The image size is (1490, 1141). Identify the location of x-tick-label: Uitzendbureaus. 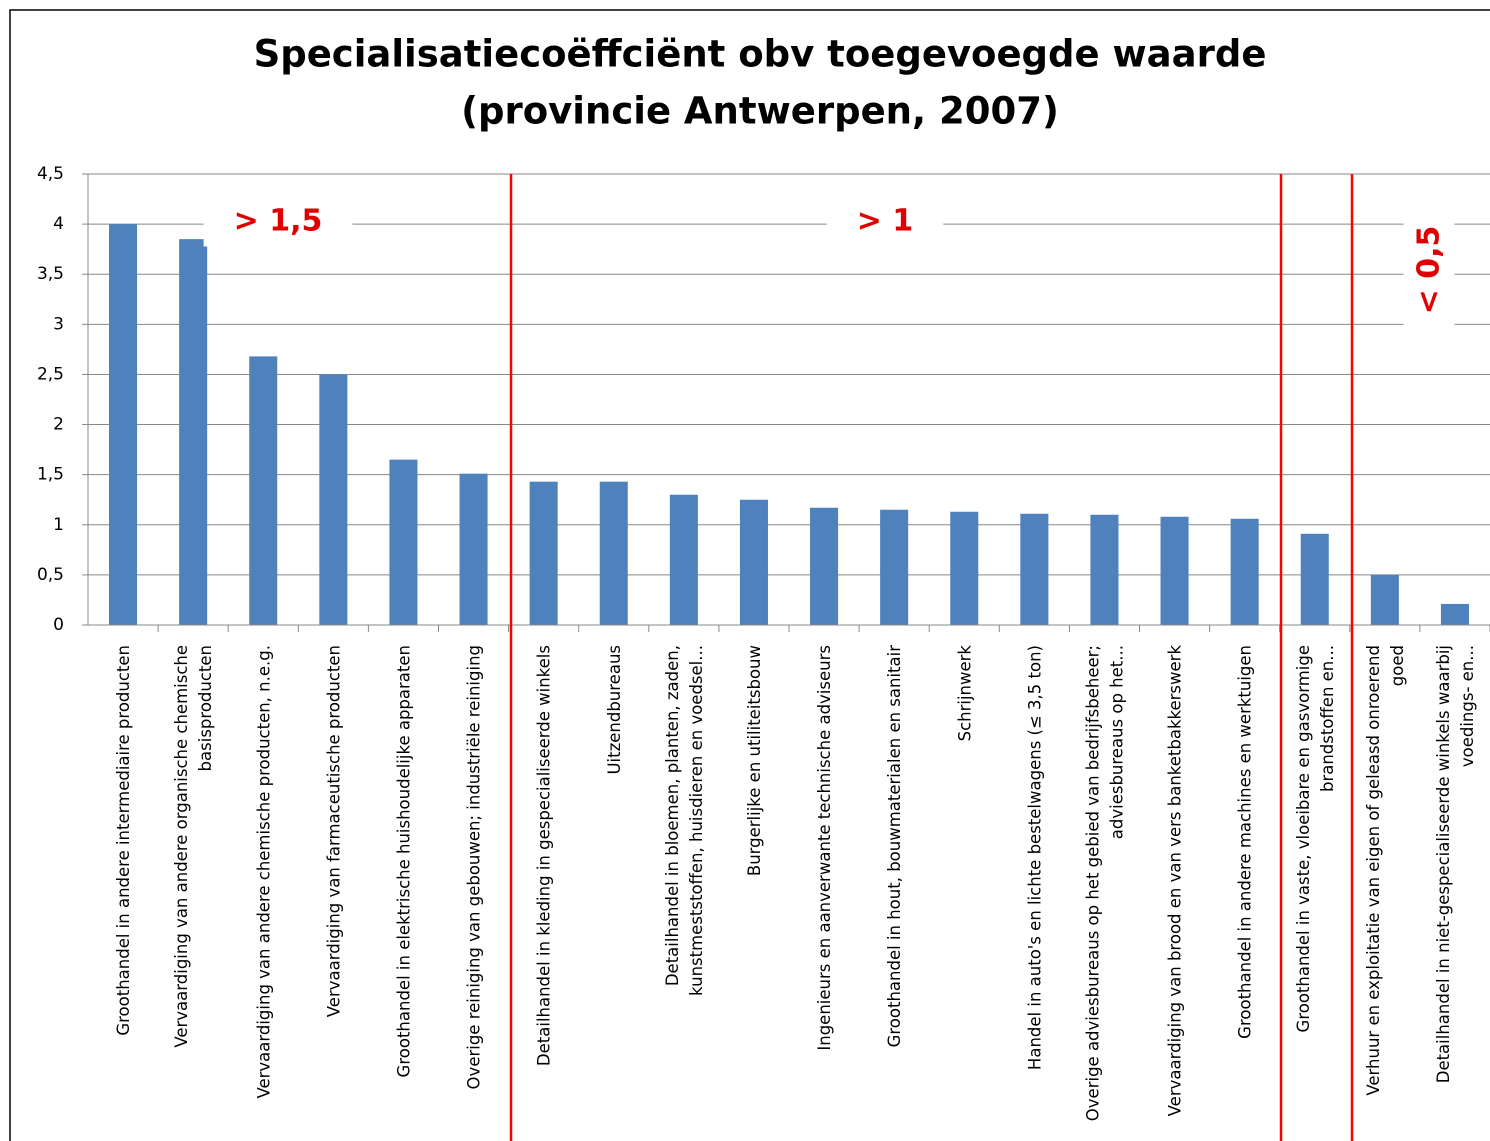
(614, 710).